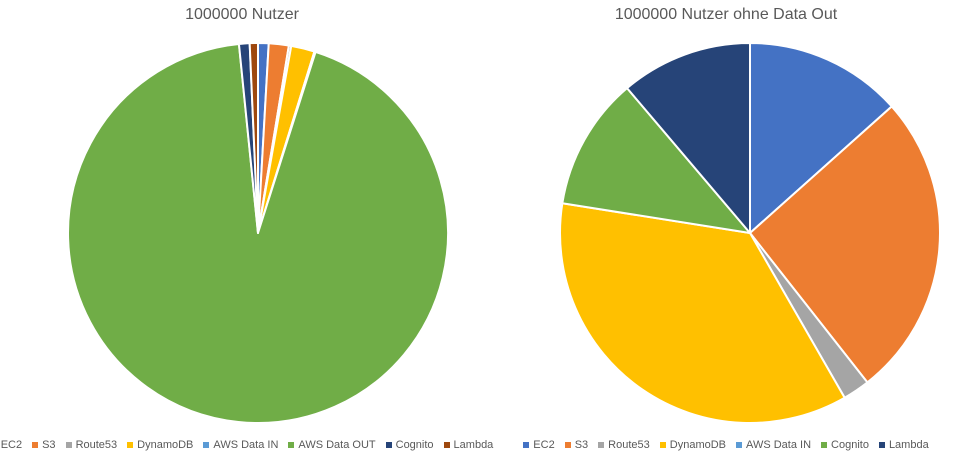 The width and height of the screenshot is (968, 471). What do you see at coordinates (702, 313) in the screenshot?
I see `pie-slice-dynamodb` at bounding box center [702, 313].